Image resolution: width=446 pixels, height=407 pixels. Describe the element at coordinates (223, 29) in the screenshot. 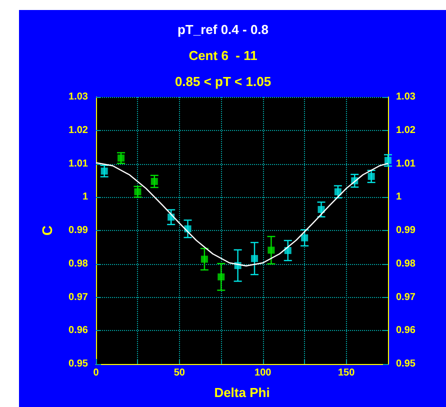

I see `chart-title: pT_ref 0.4 - 0.8` at that location.